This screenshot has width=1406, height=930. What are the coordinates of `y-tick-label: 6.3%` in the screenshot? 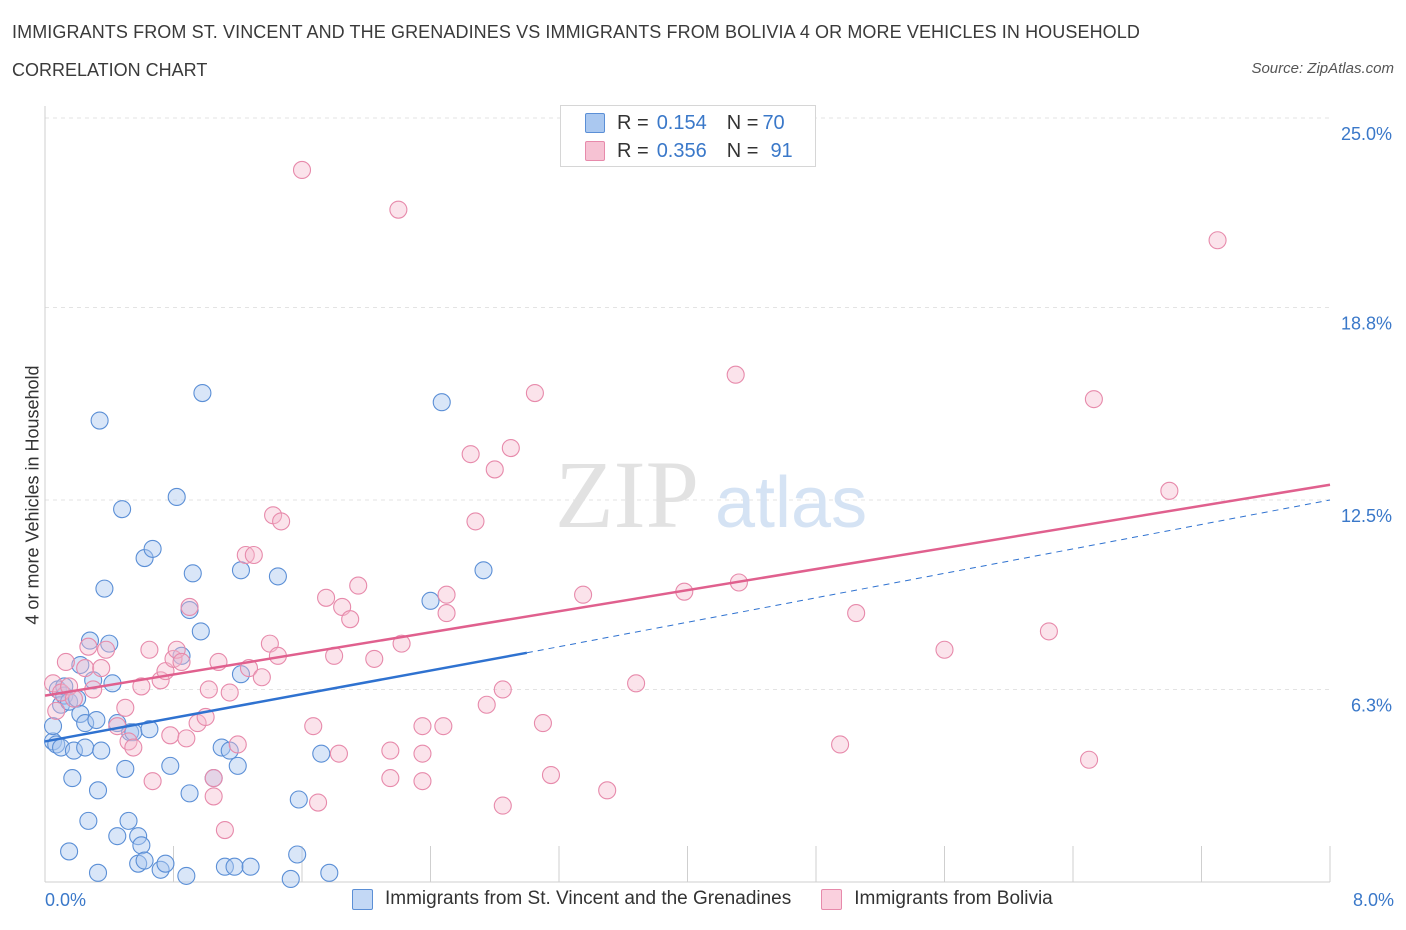 It's located at (1371, 705).